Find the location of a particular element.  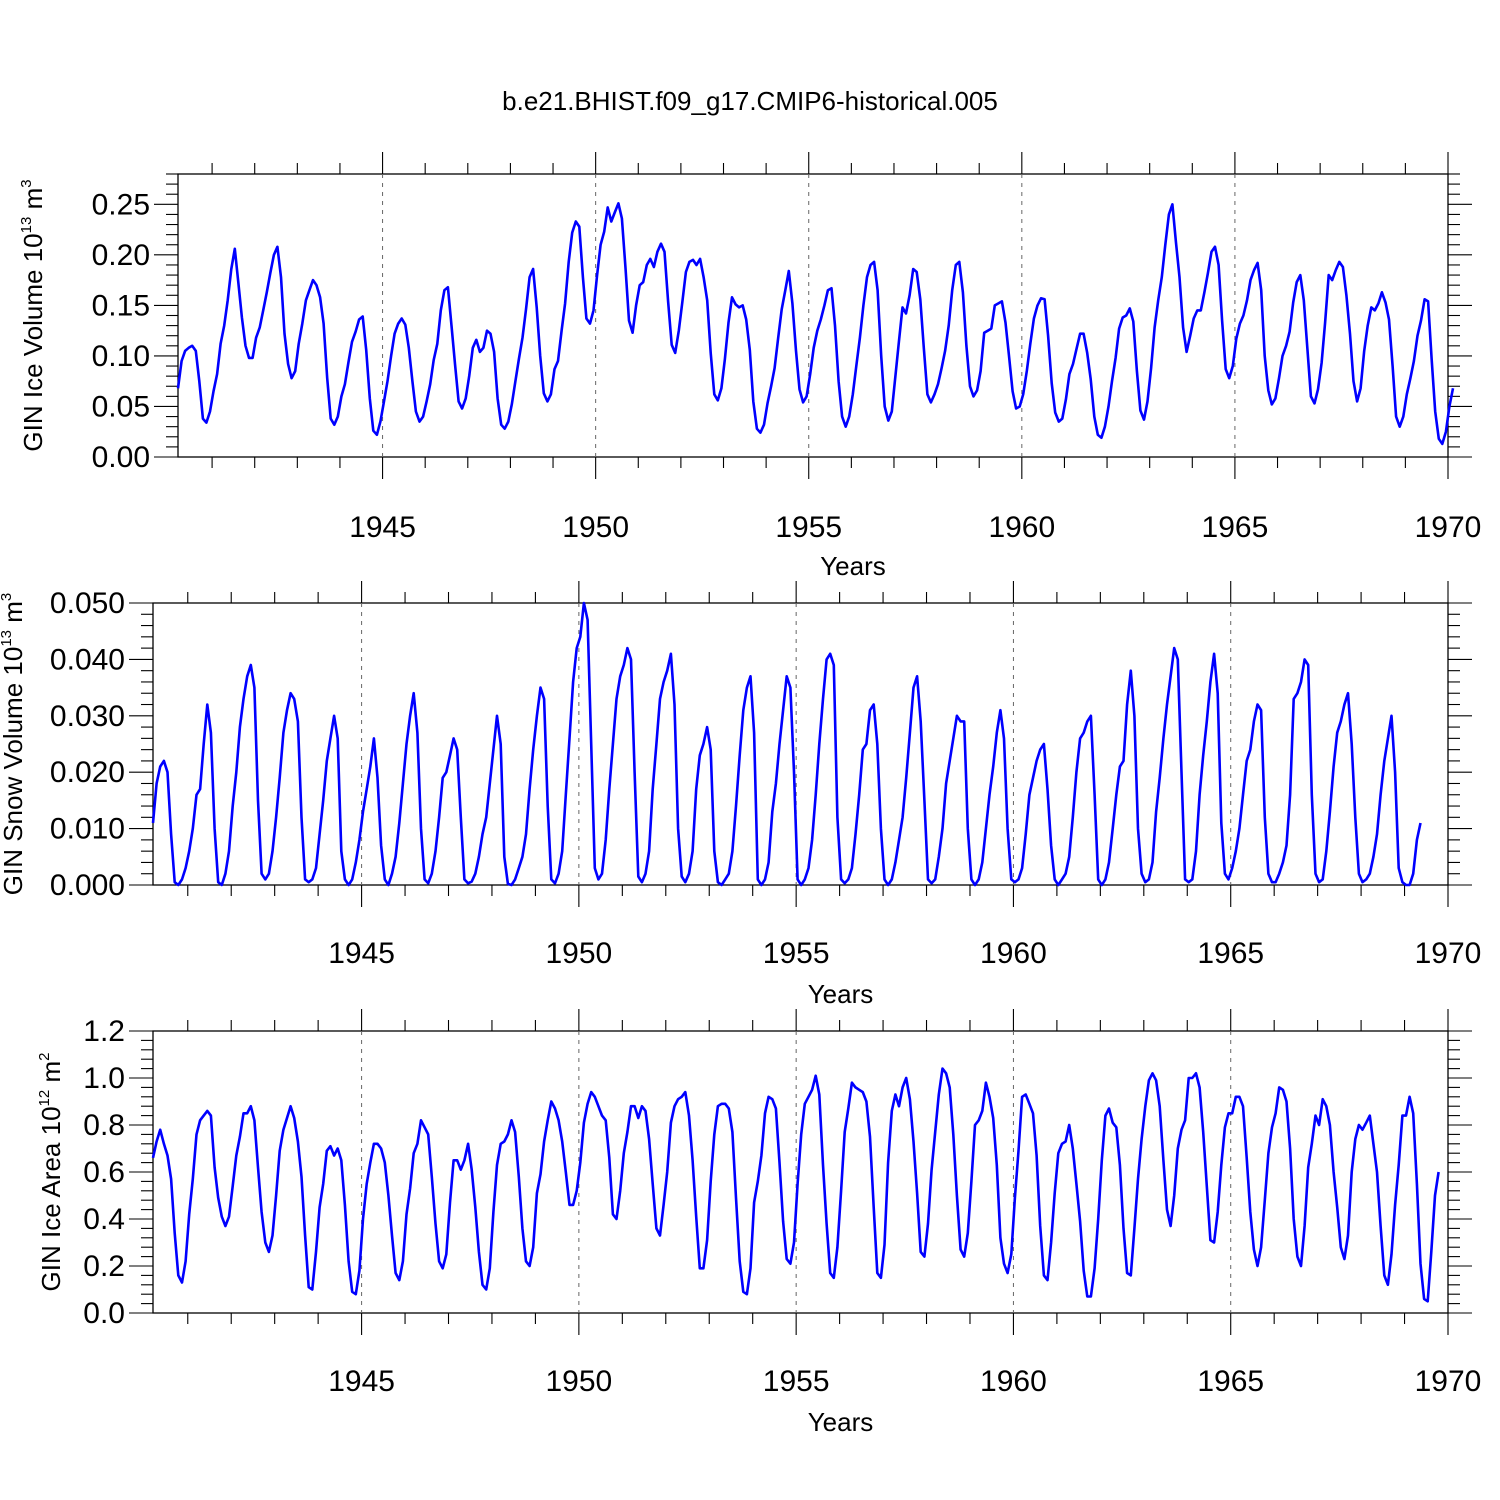

y-axis-label: GIN Snow Volume 1013 m3 is located at coordinates (14, 744).